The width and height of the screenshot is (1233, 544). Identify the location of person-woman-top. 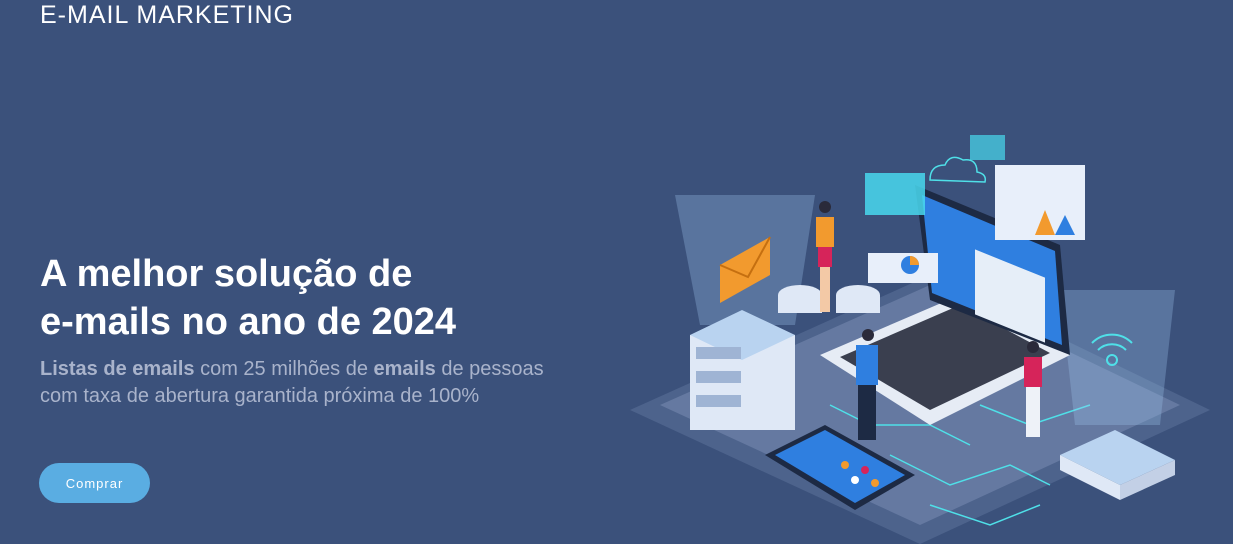
(825, 256).